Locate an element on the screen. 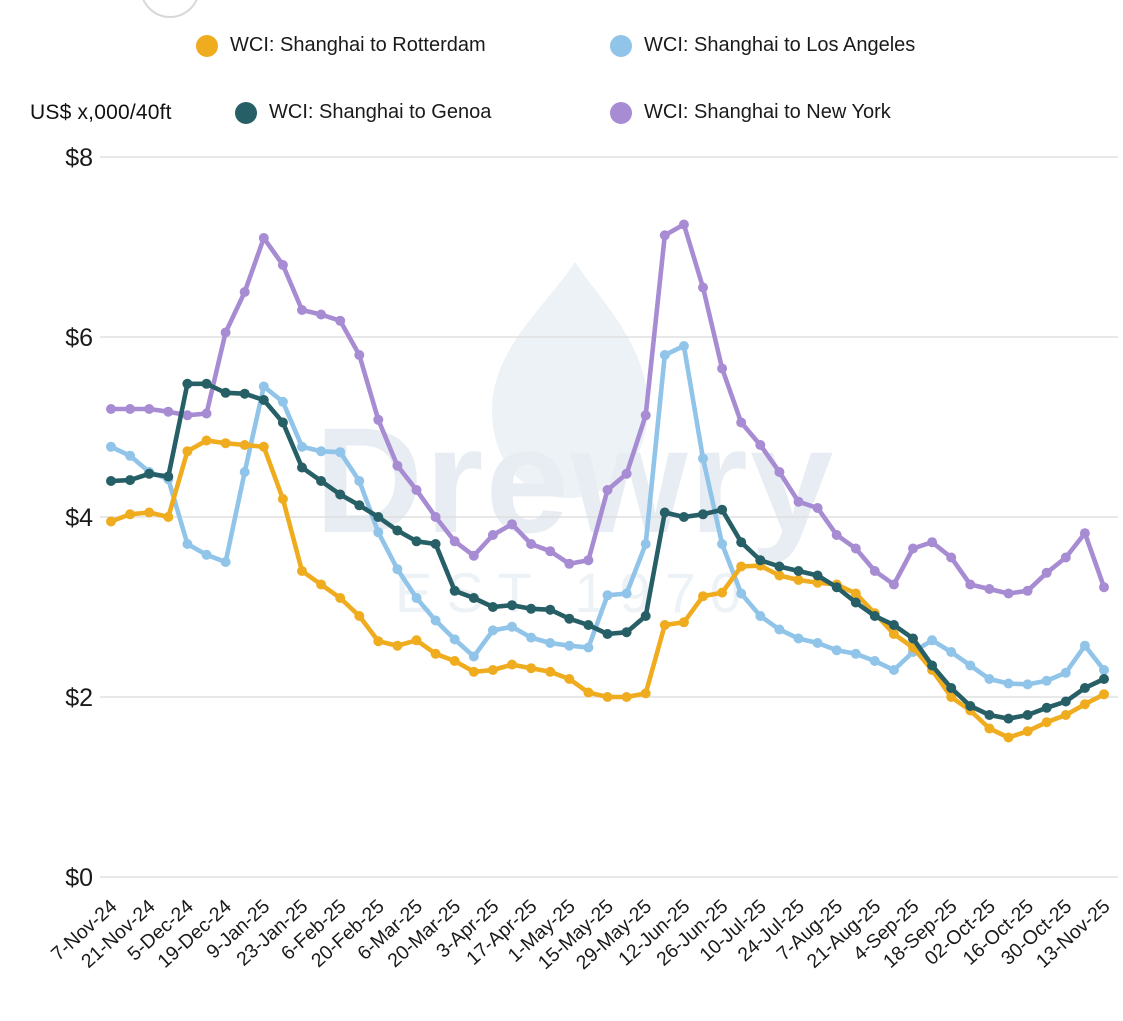  legend-item-genoa: WCI: Shanghai to Genoa is located at coordinates (363, 112).